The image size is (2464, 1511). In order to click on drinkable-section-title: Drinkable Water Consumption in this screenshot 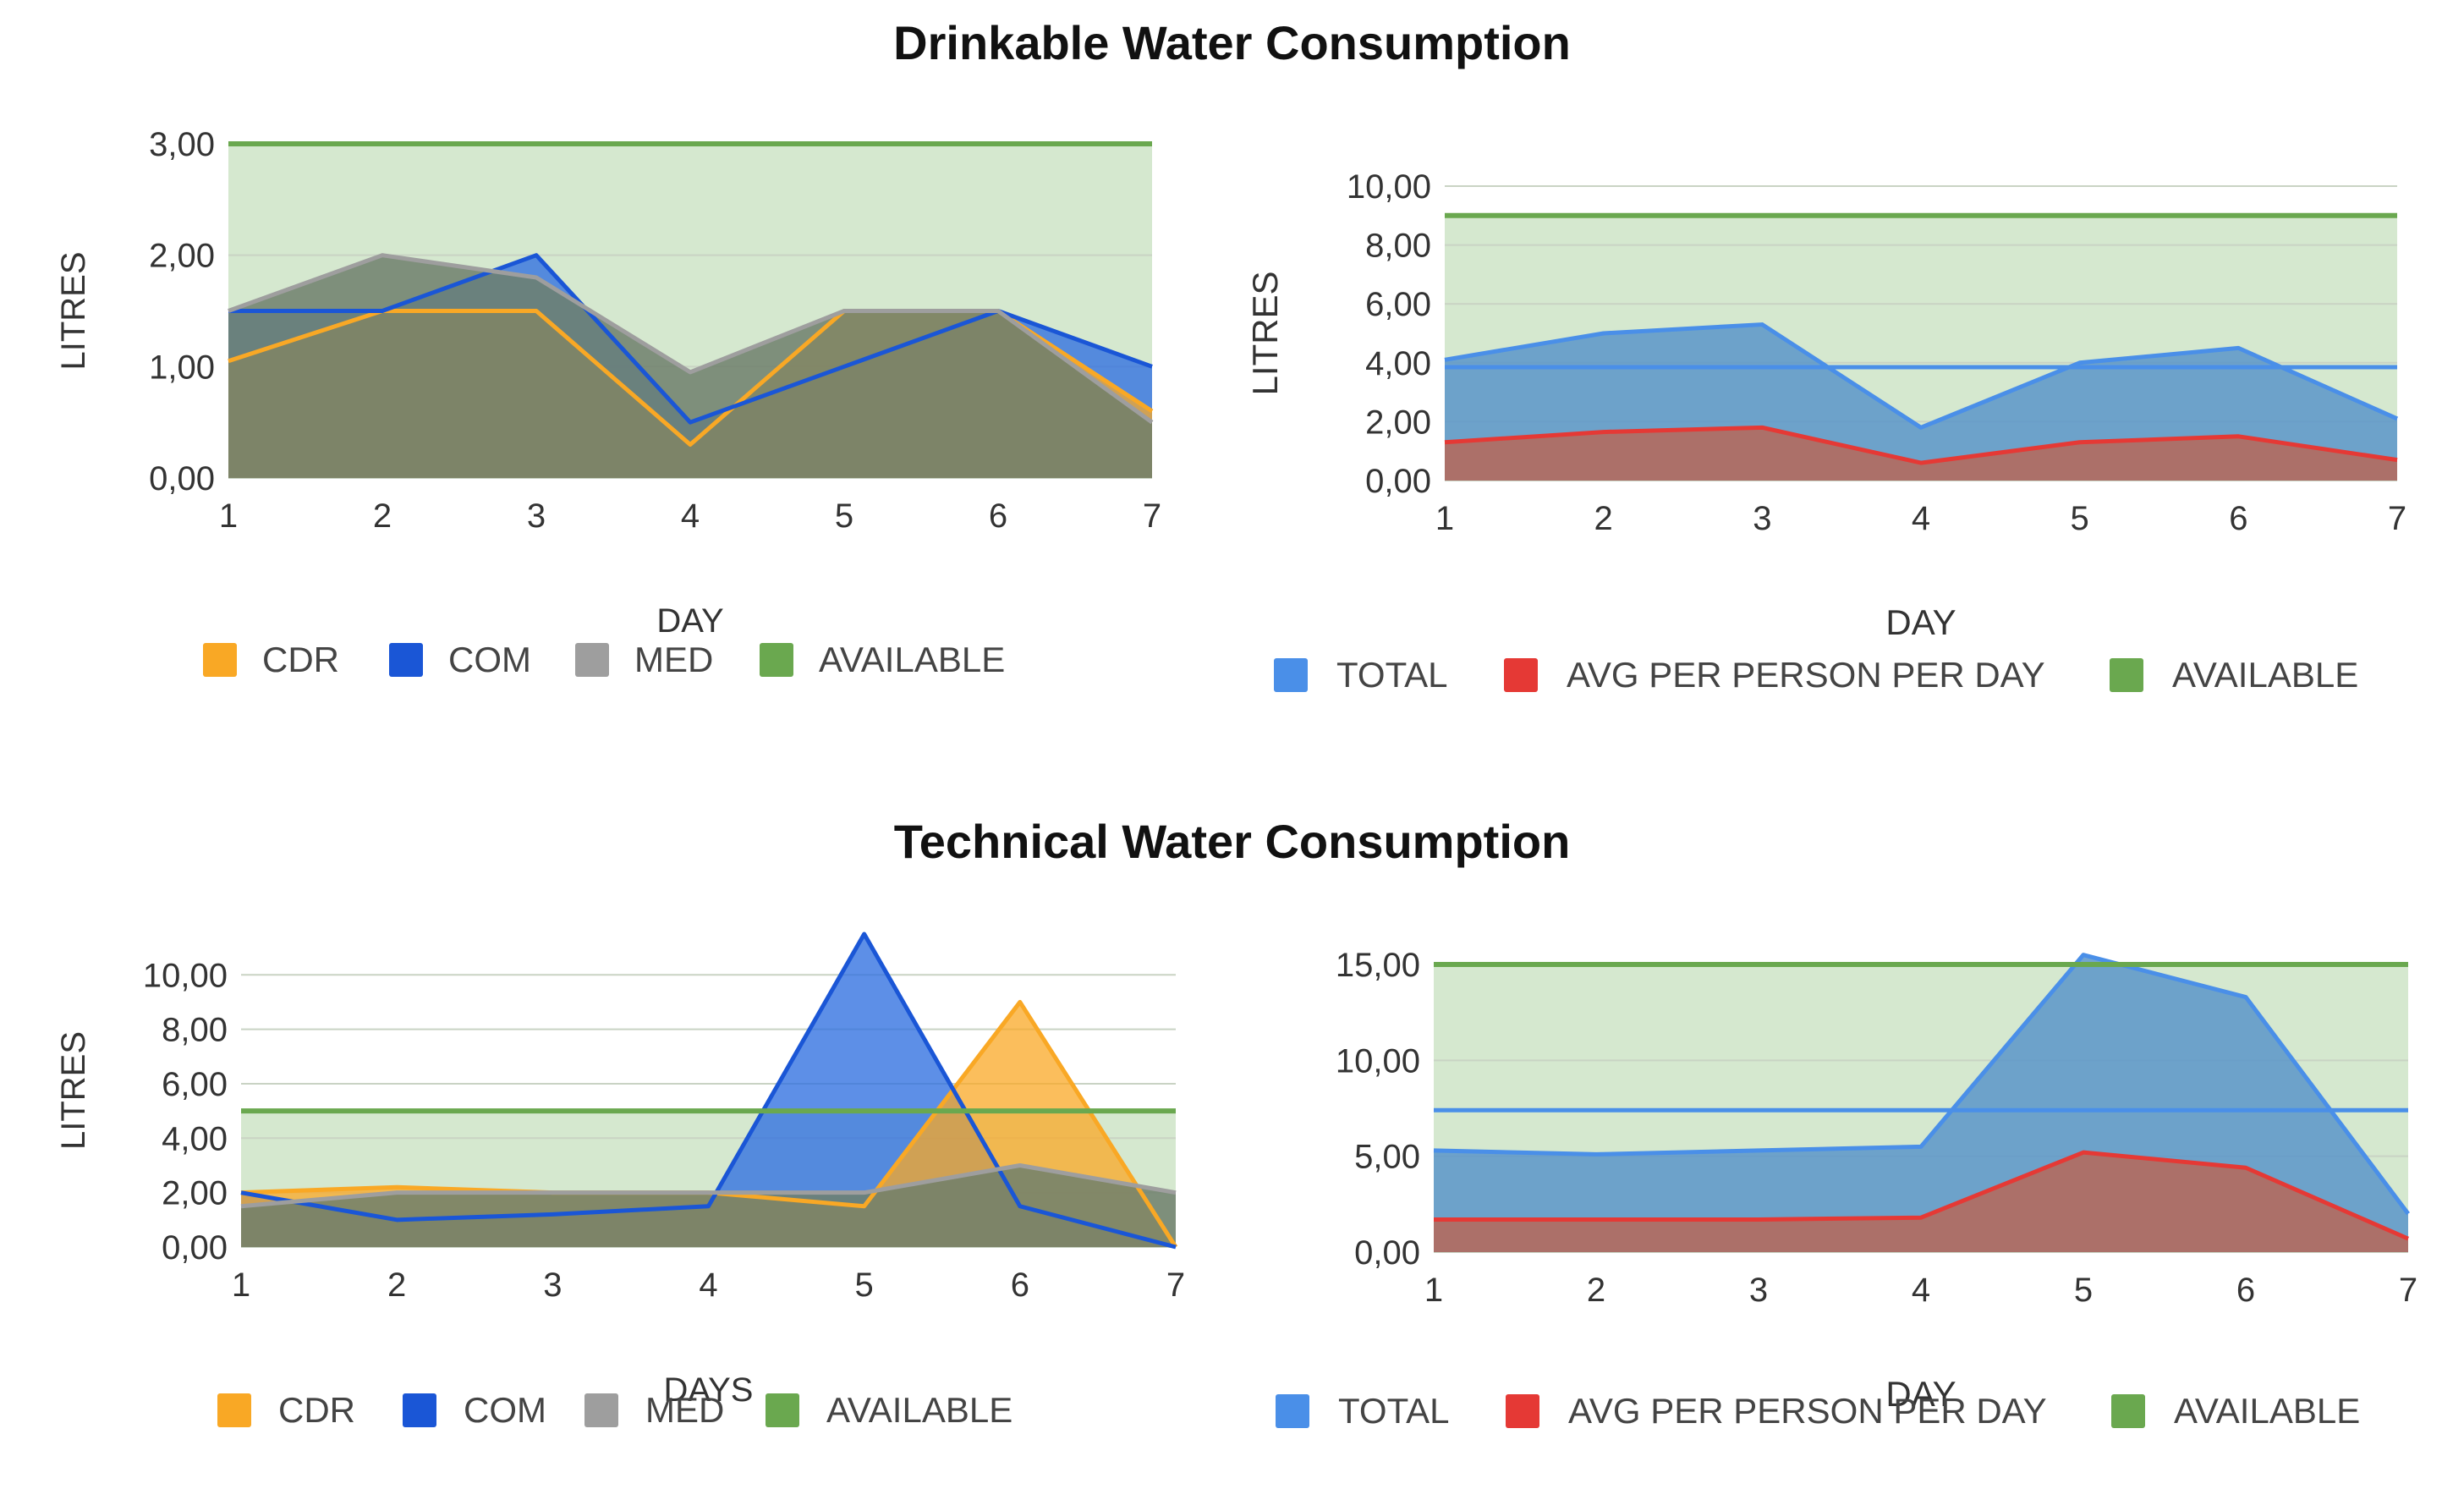, I will do `click(1232, 42)`.